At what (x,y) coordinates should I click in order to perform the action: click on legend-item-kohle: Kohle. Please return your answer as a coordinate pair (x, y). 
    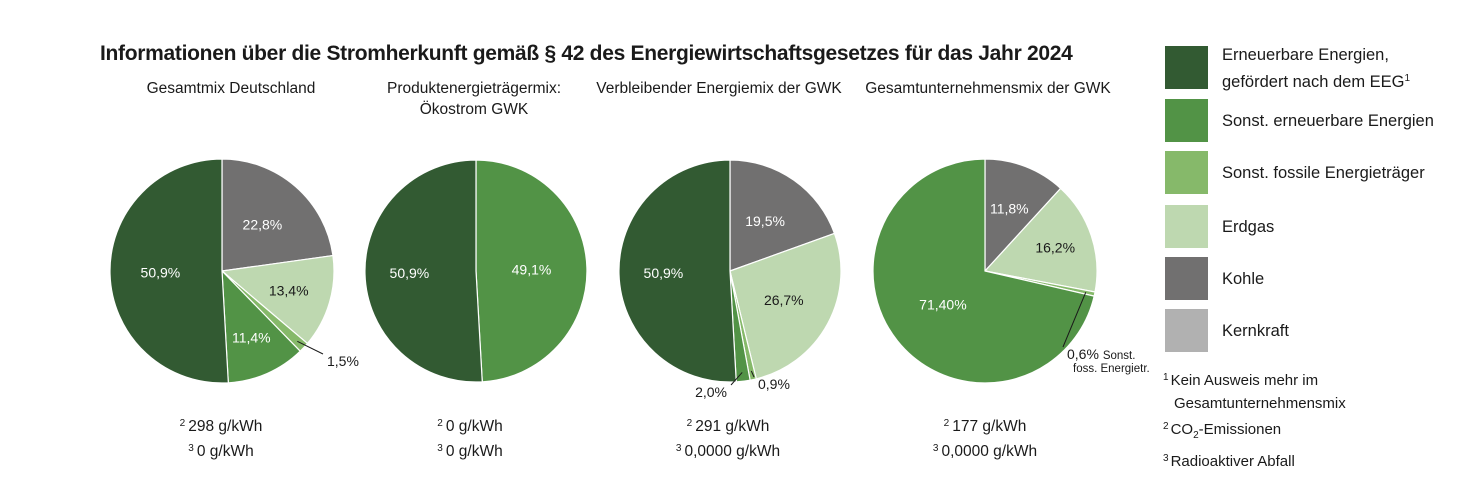
    Looking at the image, I should click on (1322, 281).